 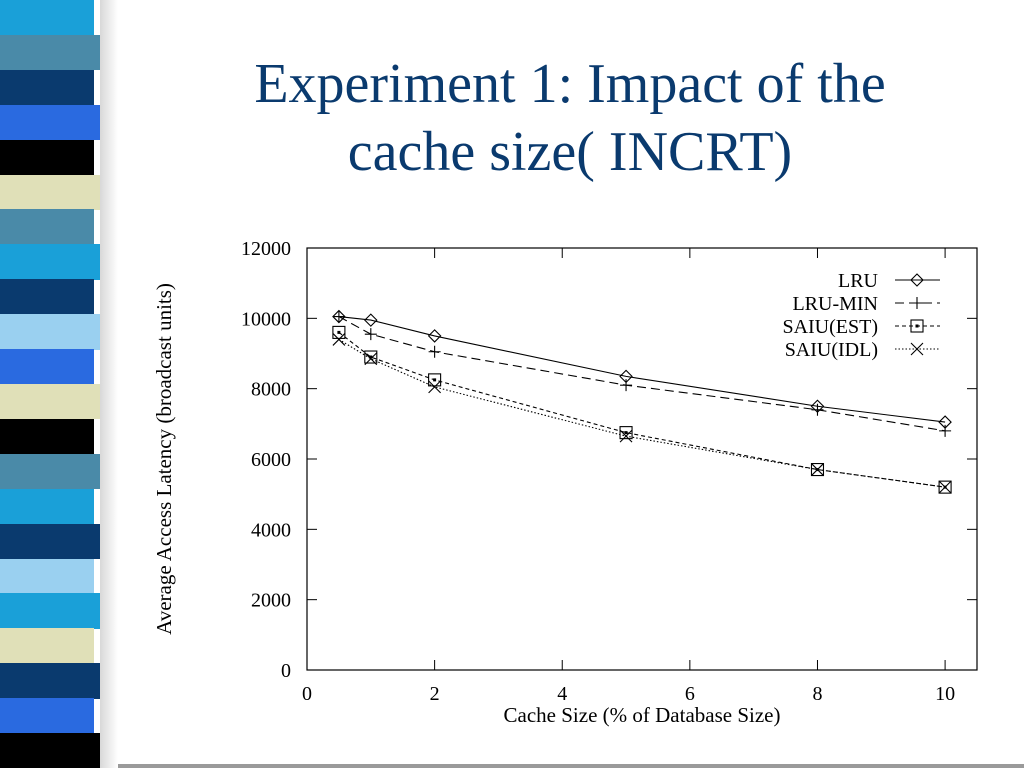 I want to click on legend-marker-dot, so click(x=917, y=326).